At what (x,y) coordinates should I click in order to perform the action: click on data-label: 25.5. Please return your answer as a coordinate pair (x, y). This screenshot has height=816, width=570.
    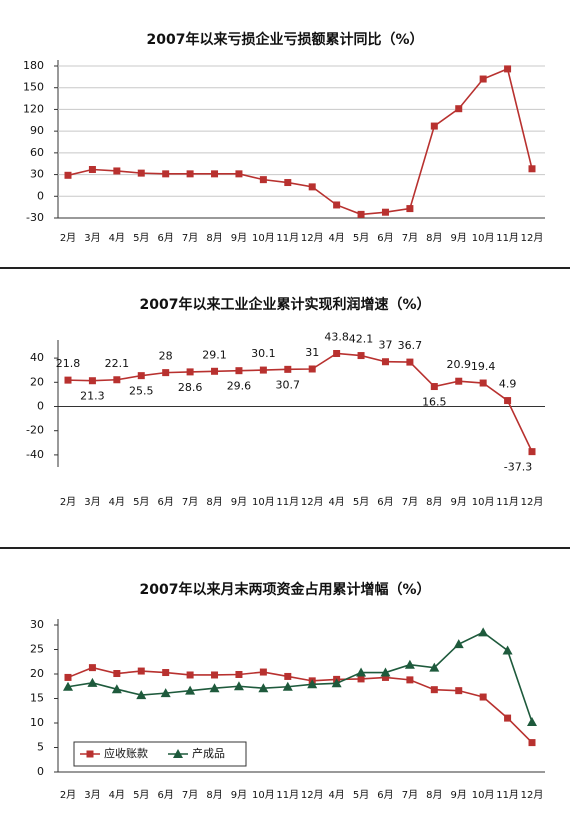
    Looking at the image, I should click on (141, 391).